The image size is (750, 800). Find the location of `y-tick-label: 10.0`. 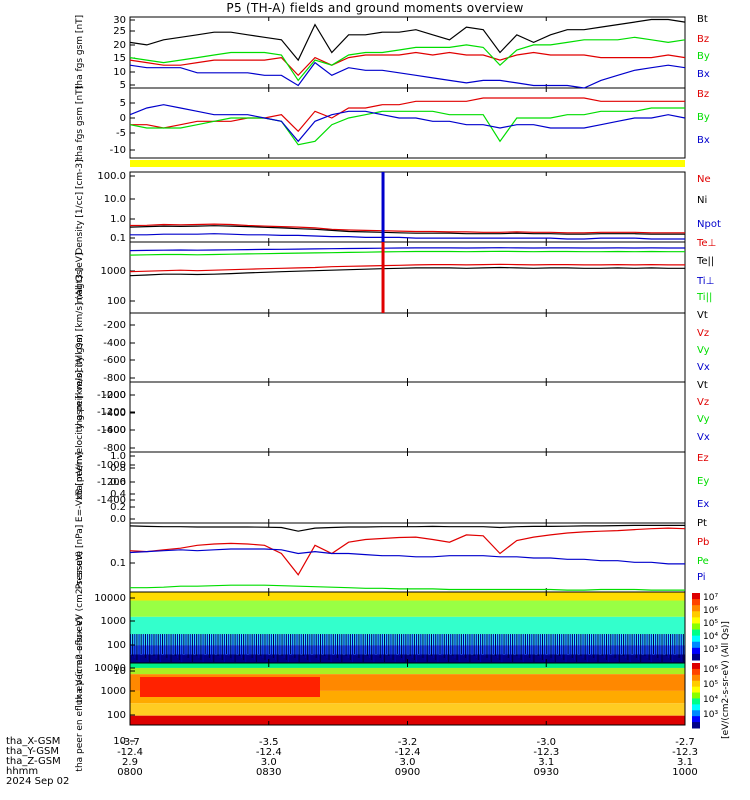

y-tick-label: 10.0 is located at coordinates (115, 199).